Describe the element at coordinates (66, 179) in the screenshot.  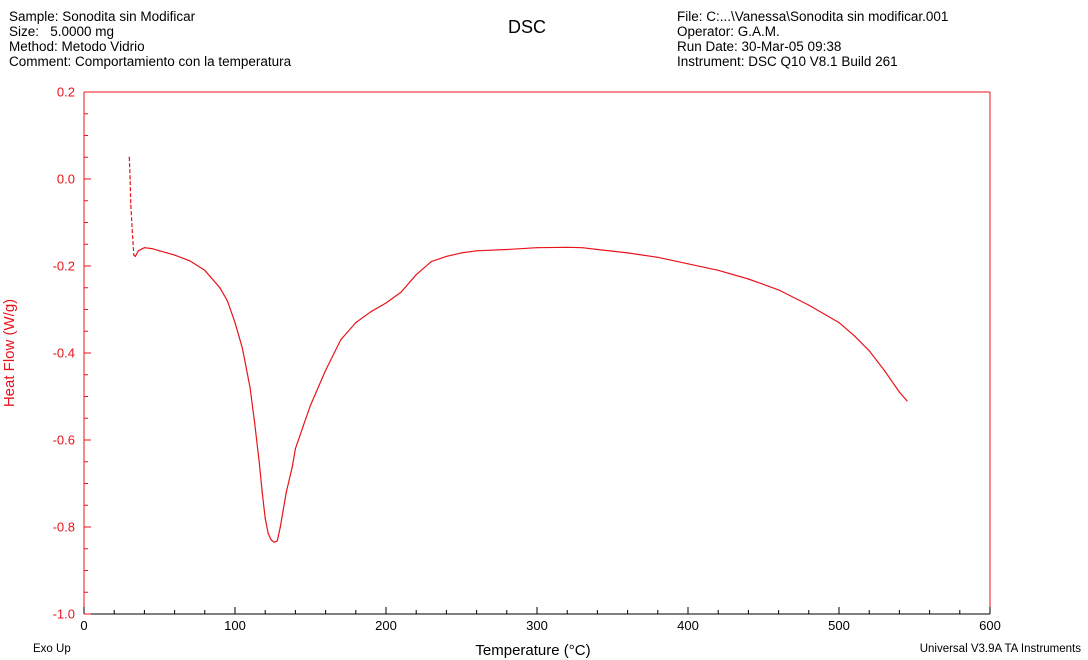
I see `y-tick-label: 0.0` at that location.